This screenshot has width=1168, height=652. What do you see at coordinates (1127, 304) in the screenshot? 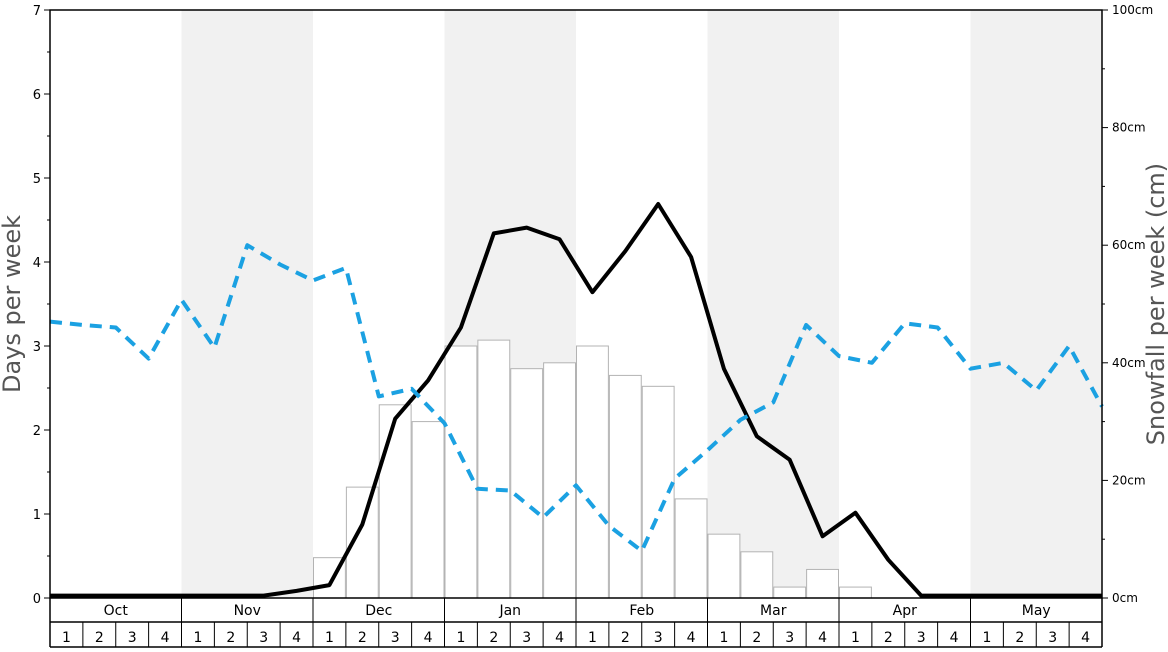
I see `right-axis: 0cm 20cm 40cm 60cm 80cm 100cm` at bounding box center [1127, 304].